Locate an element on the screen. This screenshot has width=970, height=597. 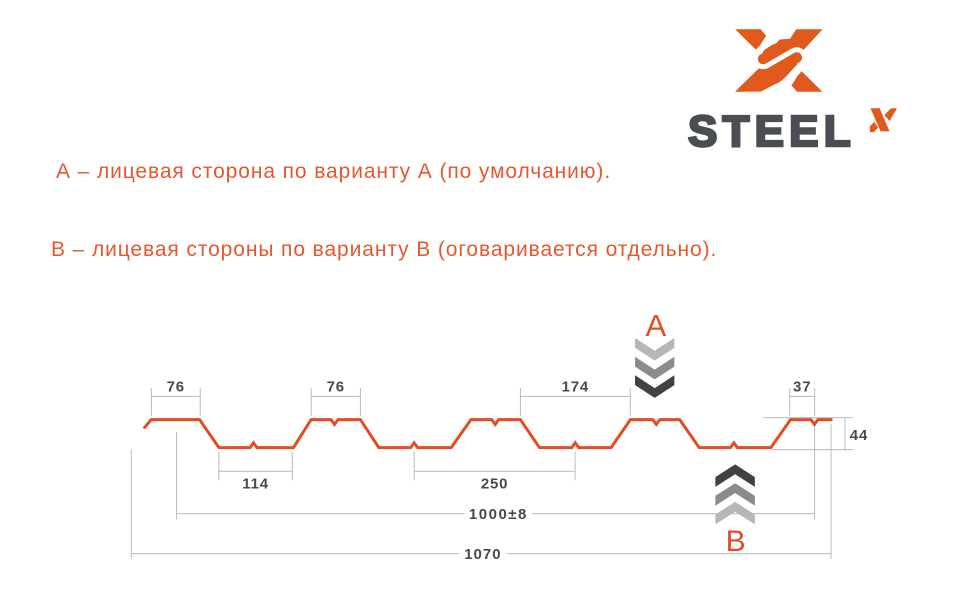
svg-text: 1000±8 is located at coordinates (498, 514).